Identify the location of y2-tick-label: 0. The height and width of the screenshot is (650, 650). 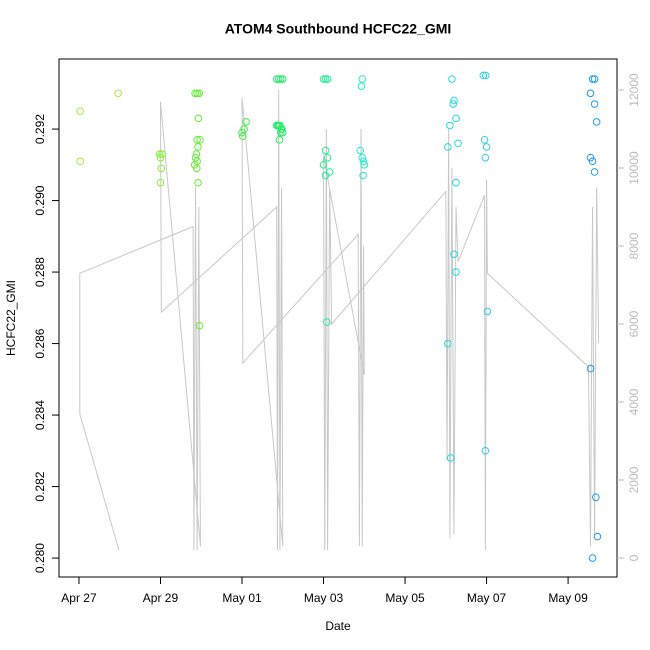
(634, 557).